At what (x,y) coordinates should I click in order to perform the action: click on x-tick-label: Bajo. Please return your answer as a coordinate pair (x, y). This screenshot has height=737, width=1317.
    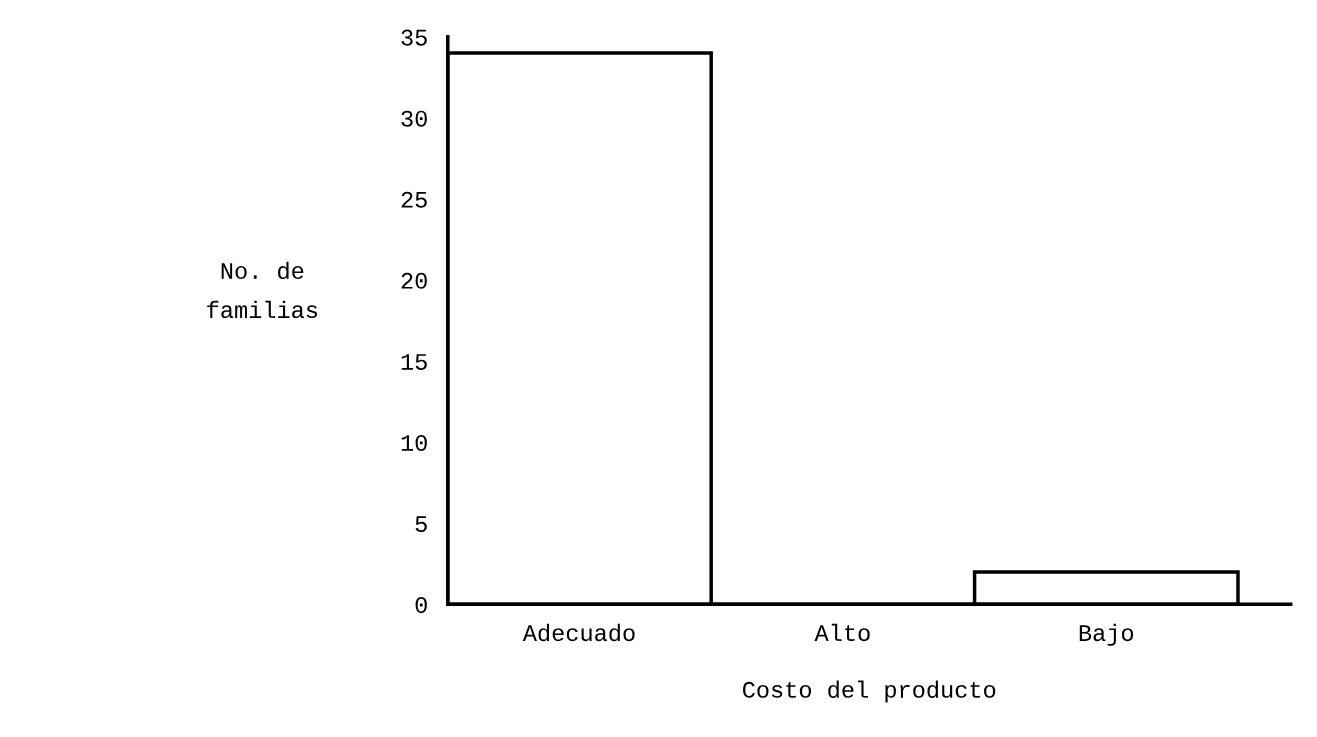
    Looking at the image, I should click on (1106, 634).